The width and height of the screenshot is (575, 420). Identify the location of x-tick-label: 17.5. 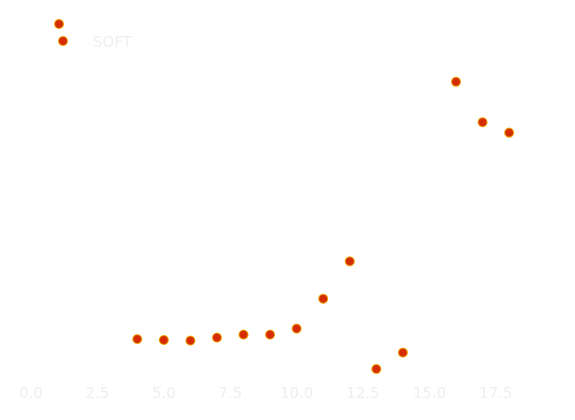
(495, 393).